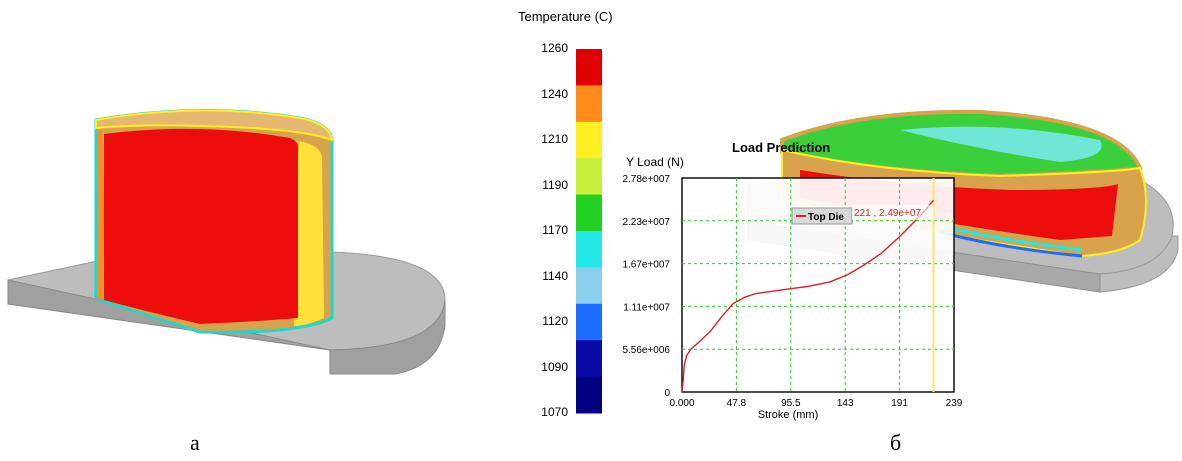 This screenshot has width=1182, height=461. I want to click on temperature-color-bar, so click(589, 231).